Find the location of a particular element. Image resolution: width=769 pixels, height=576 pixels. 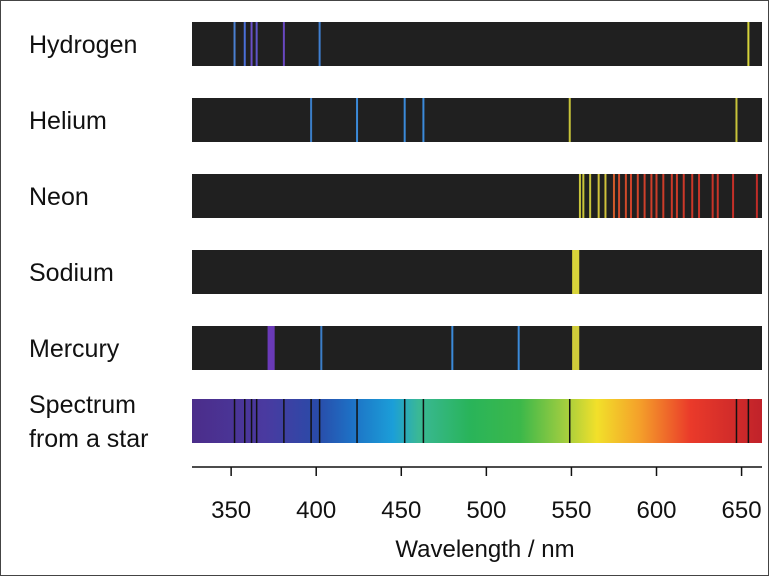

x-tick-label-500: 500 is located at coordinates (486, 510).